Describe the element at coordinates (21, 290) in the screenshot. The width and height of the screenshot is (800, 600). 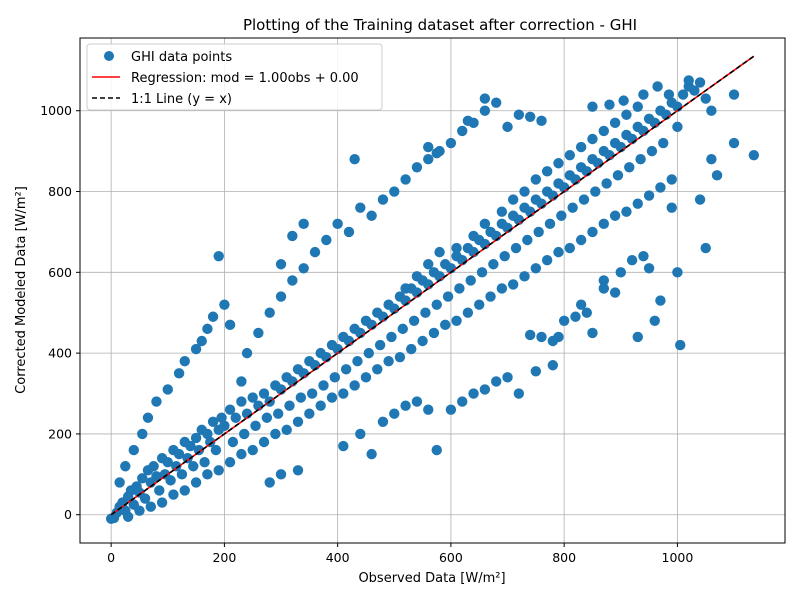
I see `y-axis-label: Corrected Modeled Data [W/m²]` at that location.